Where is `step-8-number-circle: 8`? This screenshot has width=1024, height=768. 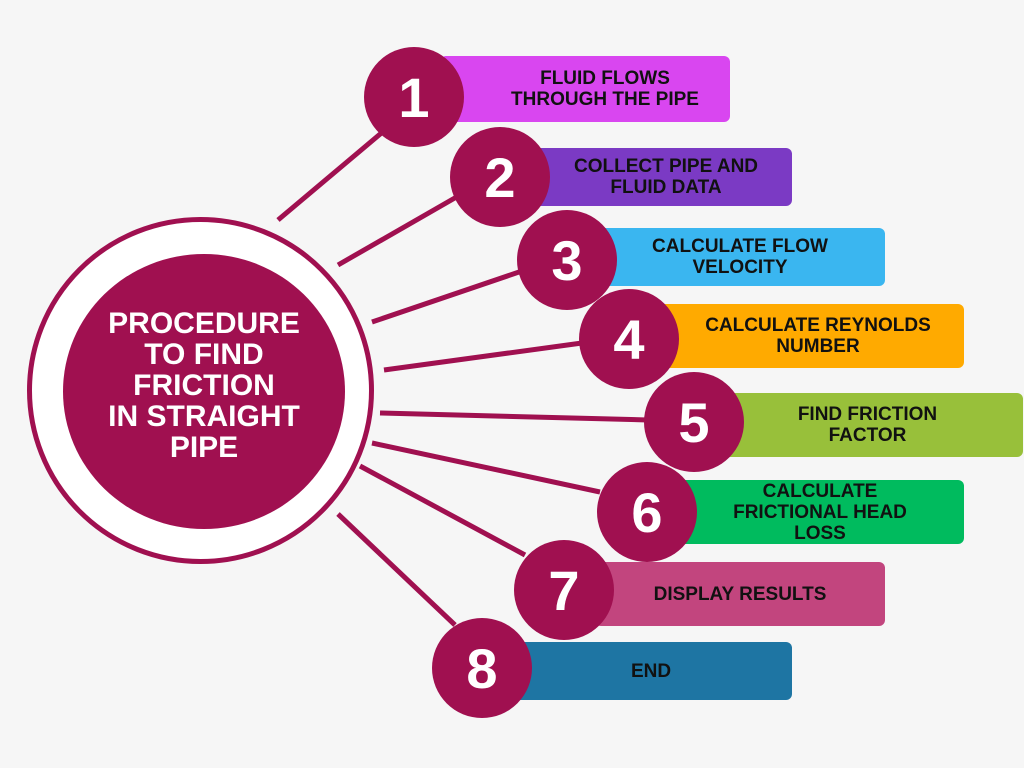
step-8-number-circle: 8 is located at coordinates (482, 668).